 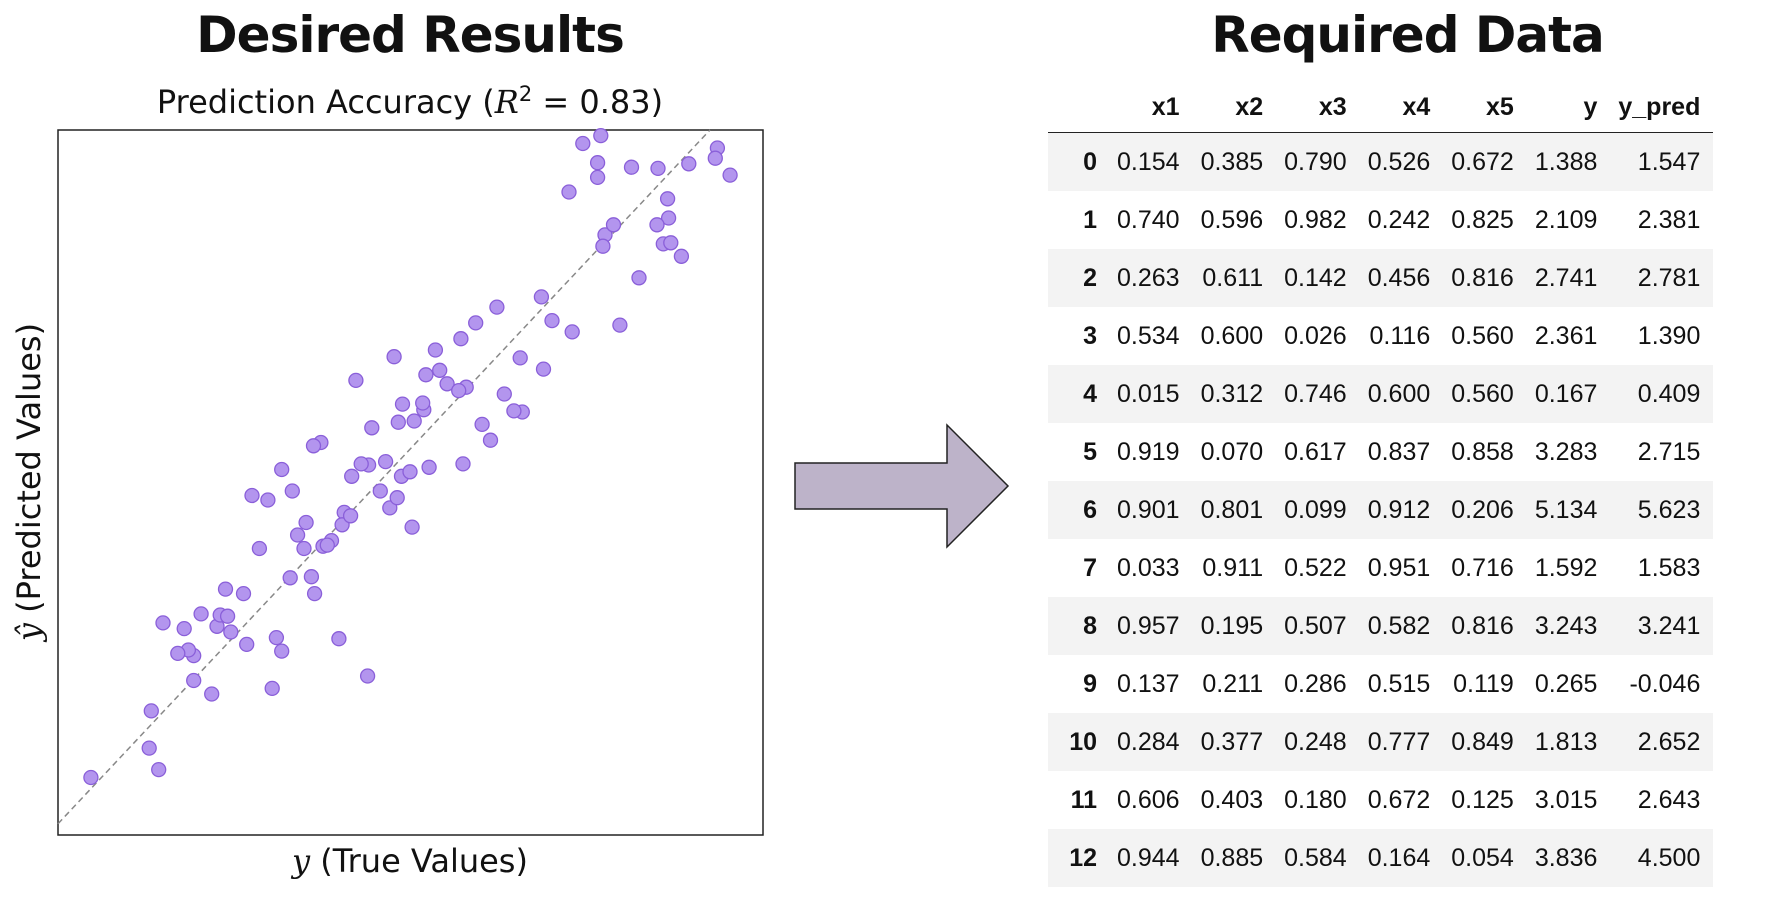 What do you see at coordinates (1399, 277) in the screenshot?
I see `table-cell: 0.456` at bounding box center [1399, 277].